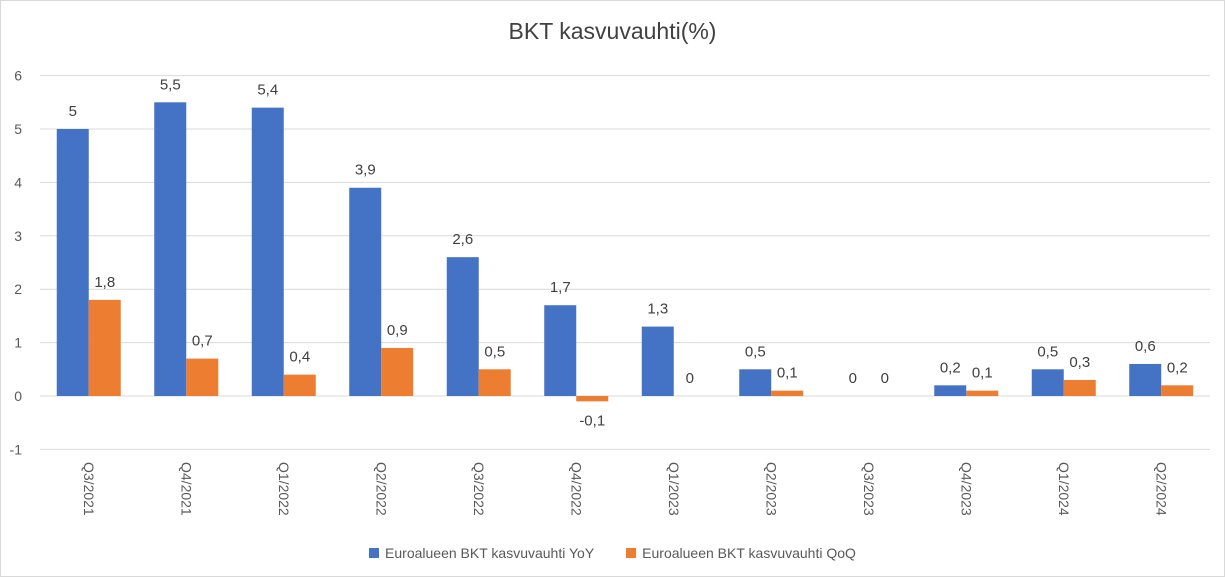 The height and width of the screenshot is (577, 1225). I want to click on data-label: 0,9, so click(397, 330).